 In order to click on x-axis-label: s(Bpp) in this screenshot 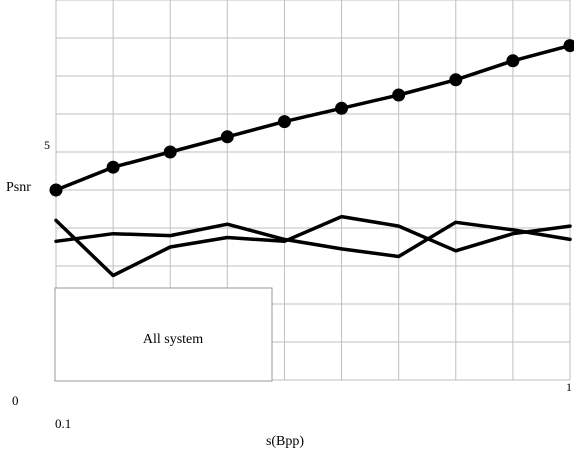, I will do `click(285, 441)`.